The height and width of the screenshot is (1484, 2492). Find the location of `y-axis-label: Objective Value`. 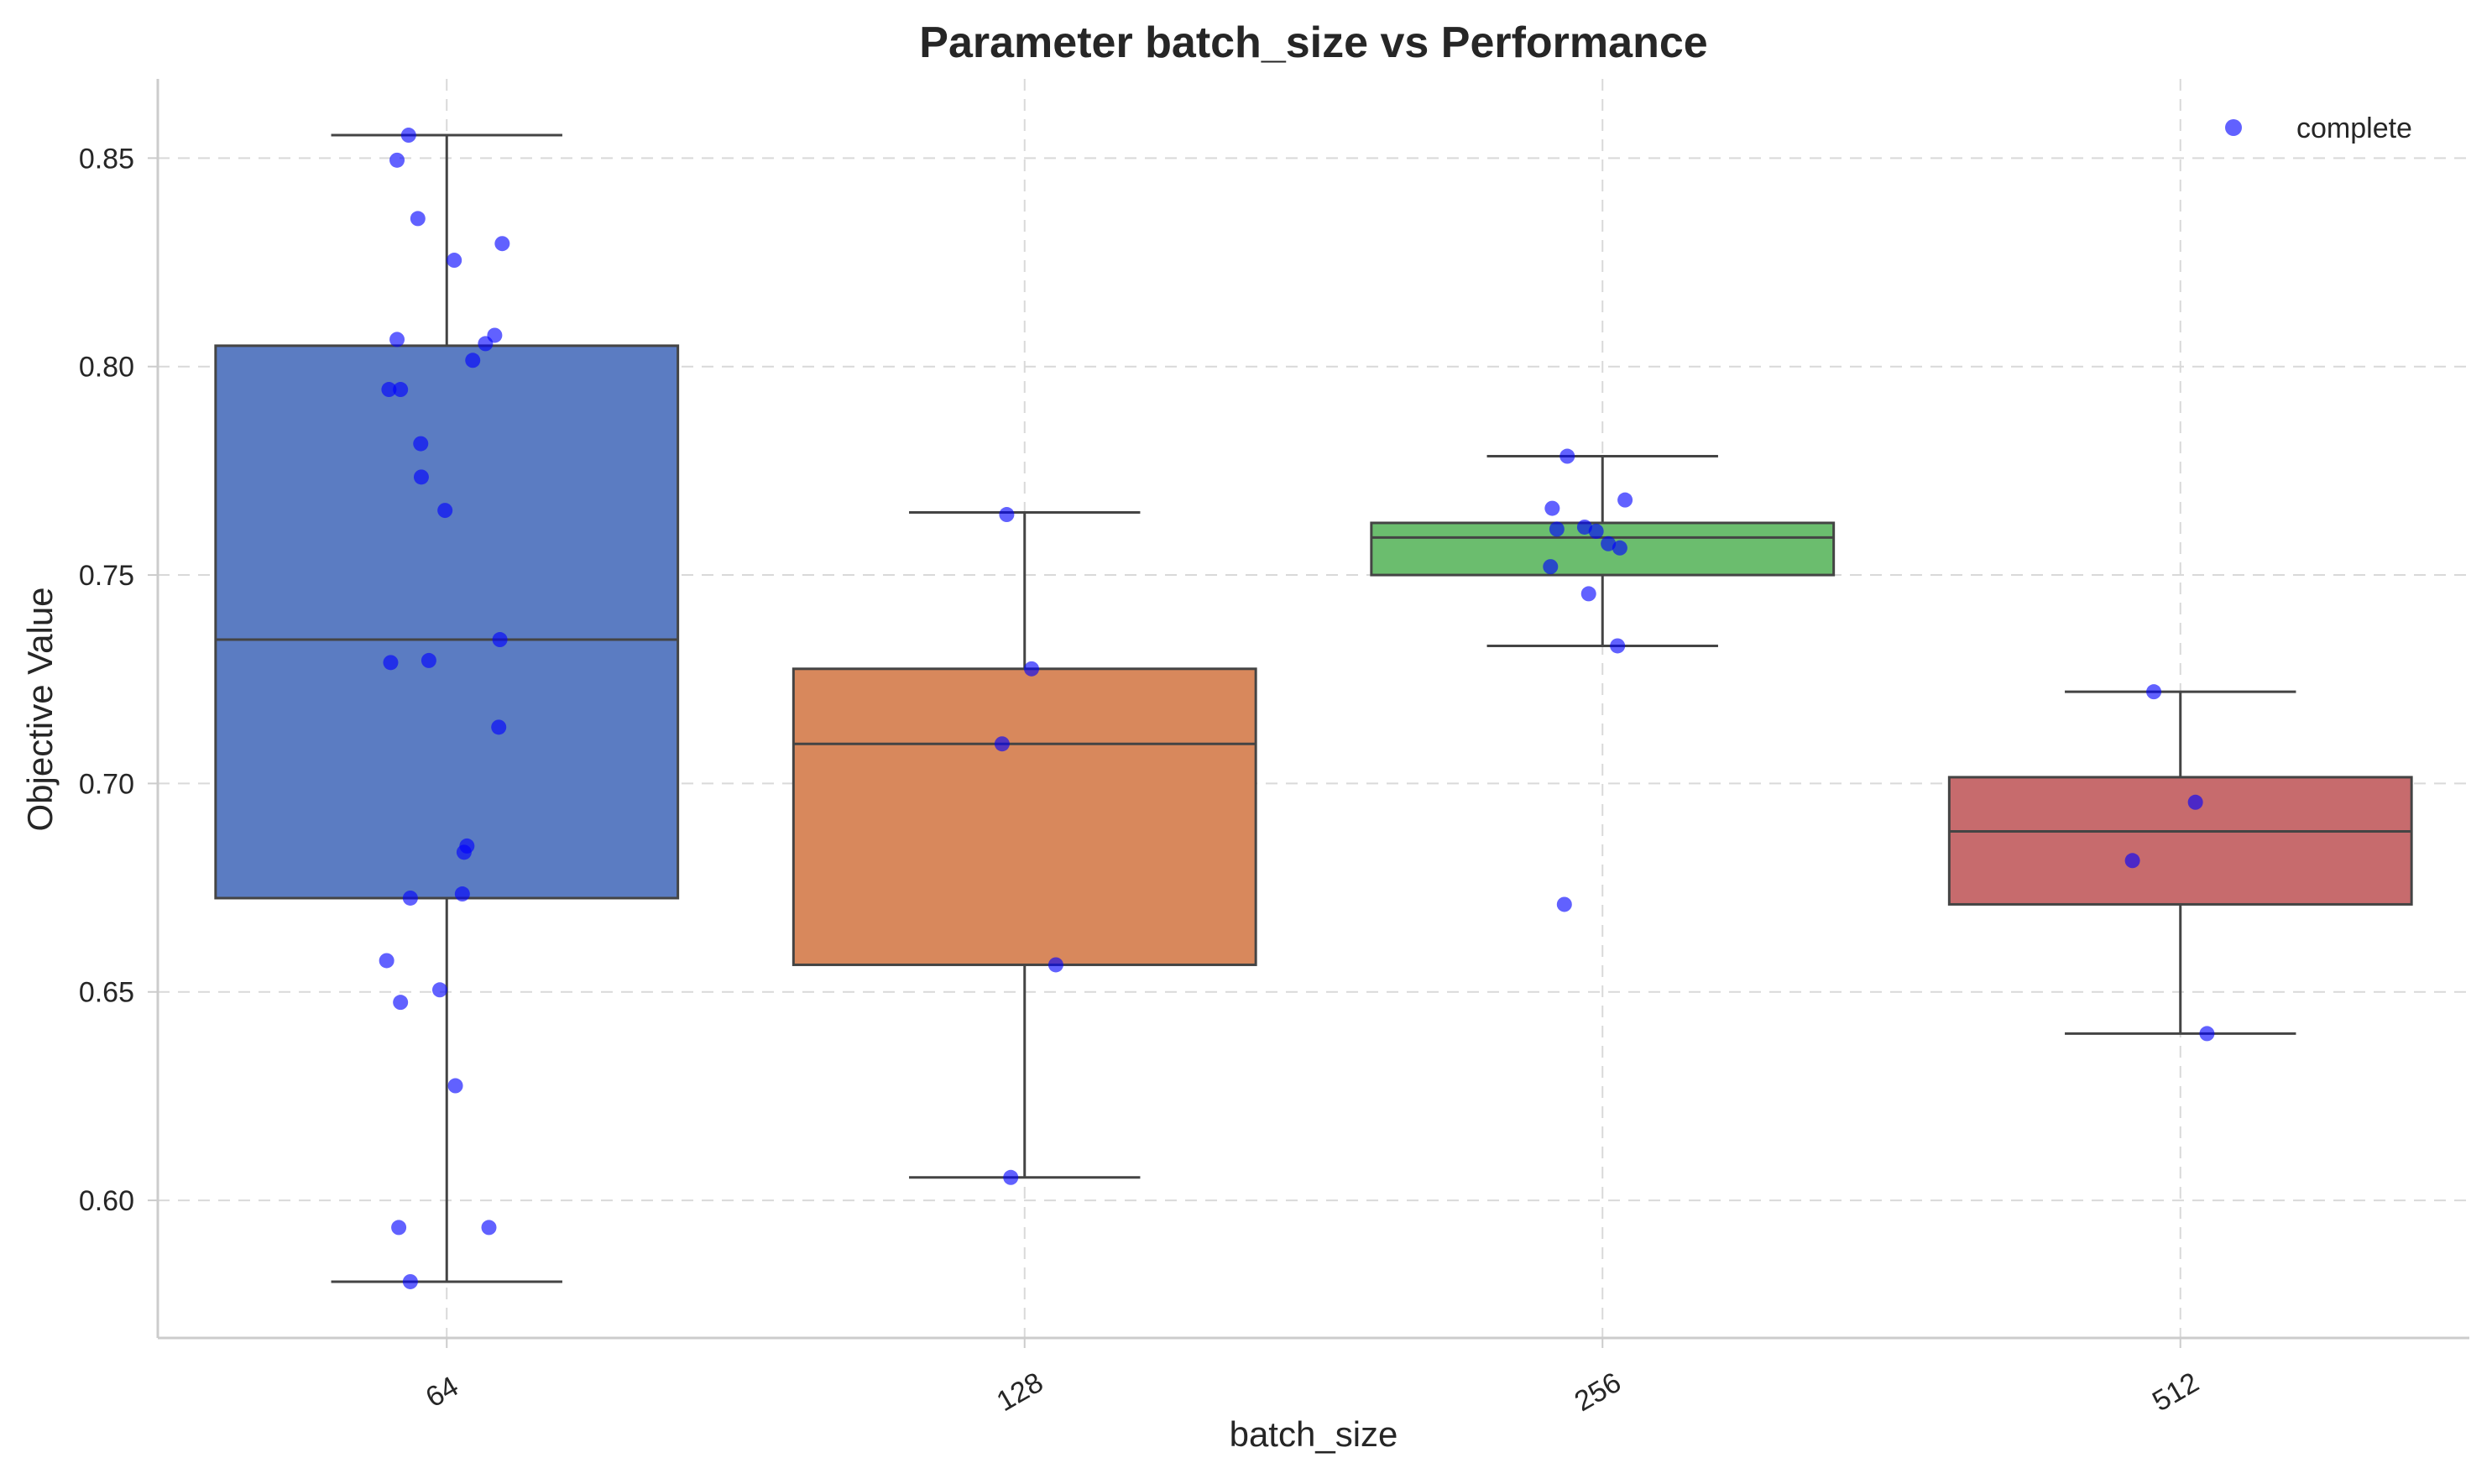

y-axis-label: Objective Value is located at coordinates (40, 709).